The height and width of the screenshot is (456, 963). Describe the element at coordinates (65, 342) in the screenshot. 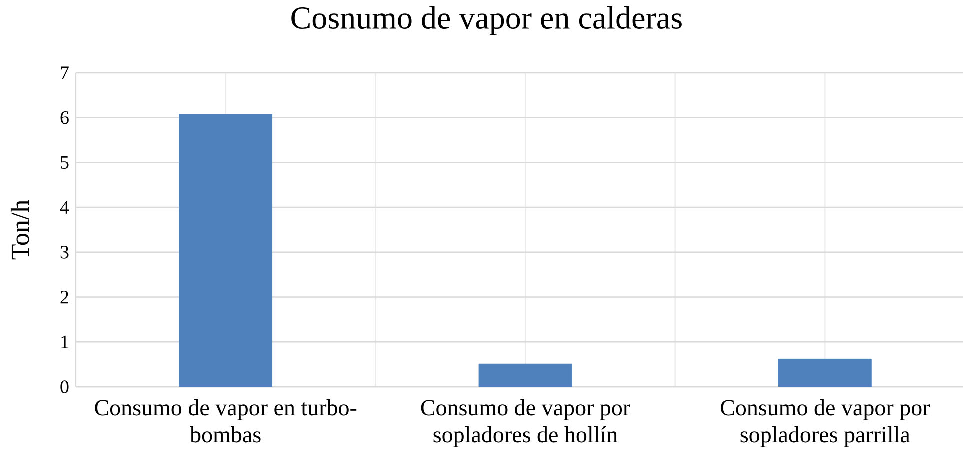

I see `y-tick-label: 1` at that location.